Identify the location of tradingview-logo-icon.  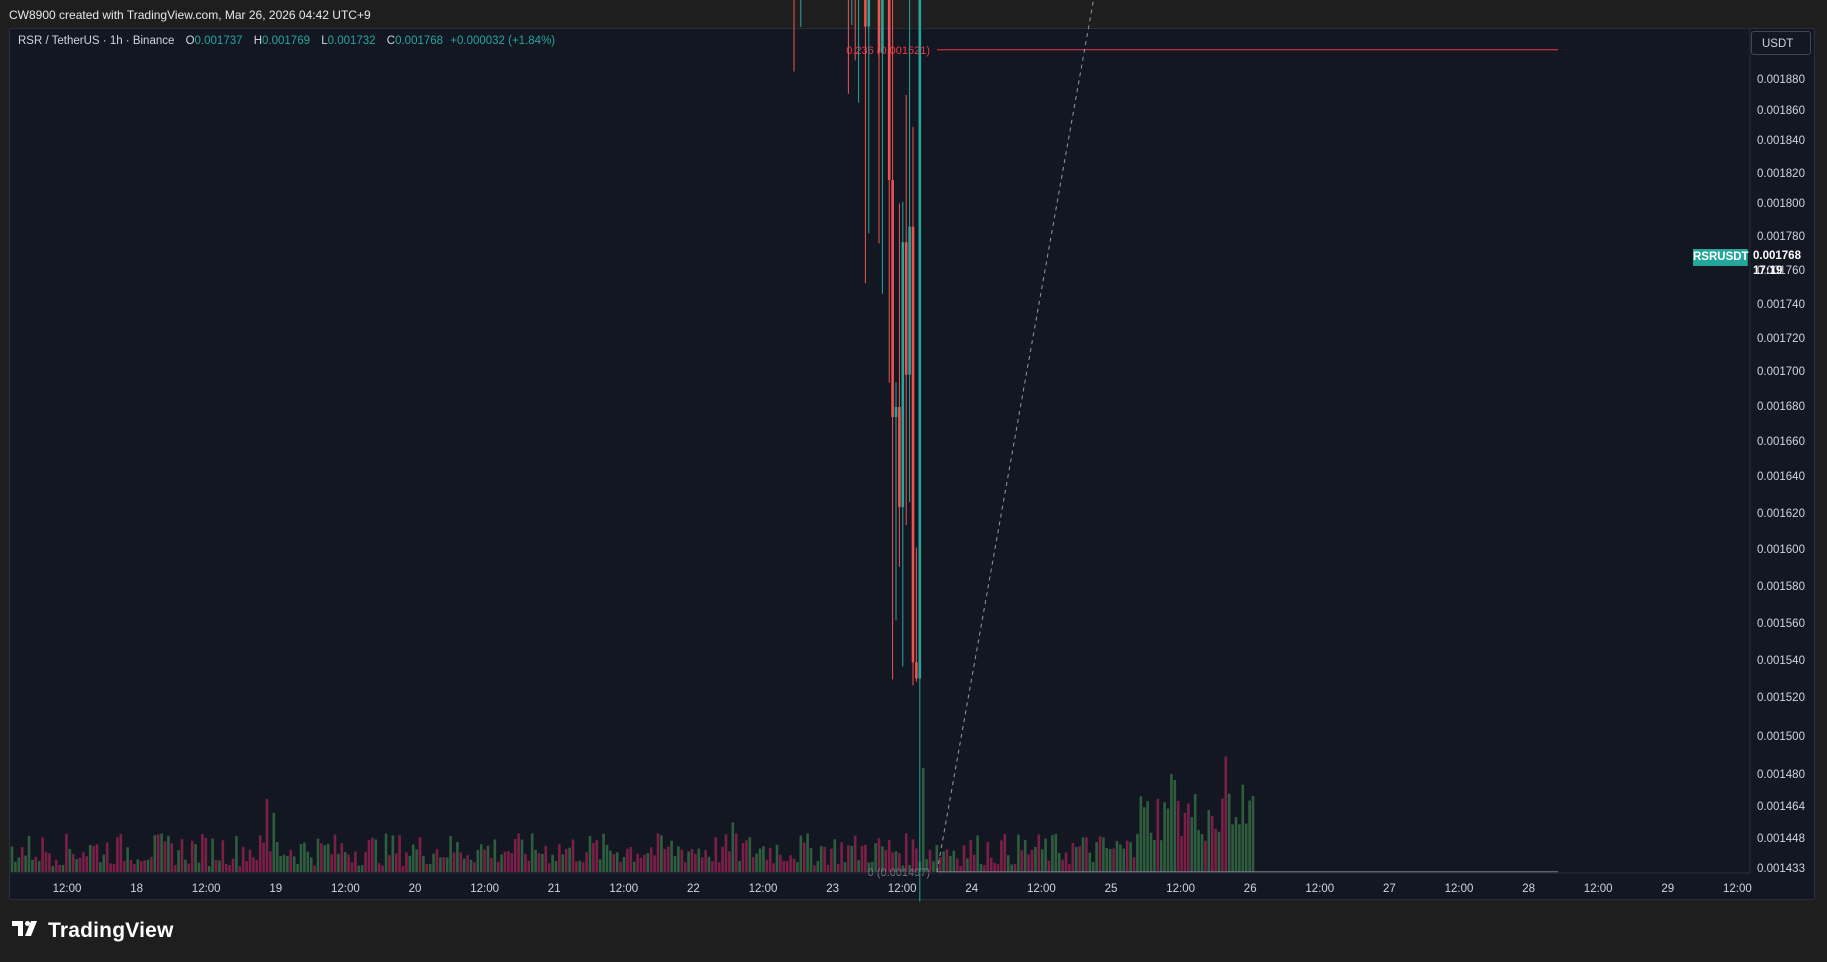
(27, 931).